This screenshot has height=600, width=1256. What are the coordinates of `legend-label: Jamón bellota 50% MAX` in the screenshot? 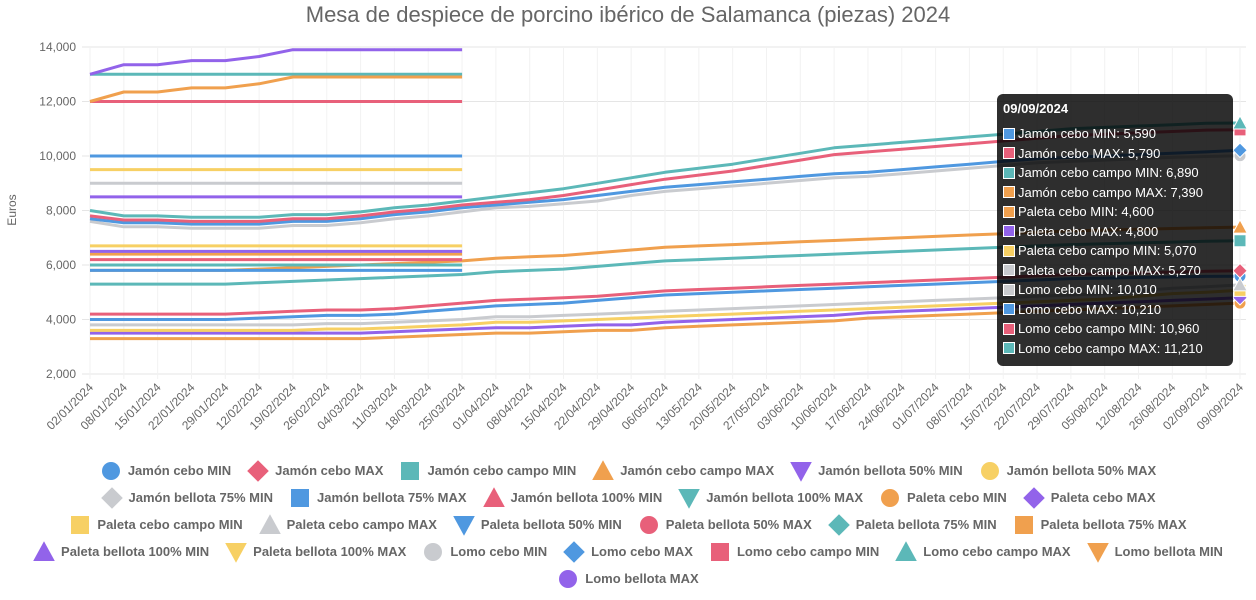 It's located at (1081, 470).